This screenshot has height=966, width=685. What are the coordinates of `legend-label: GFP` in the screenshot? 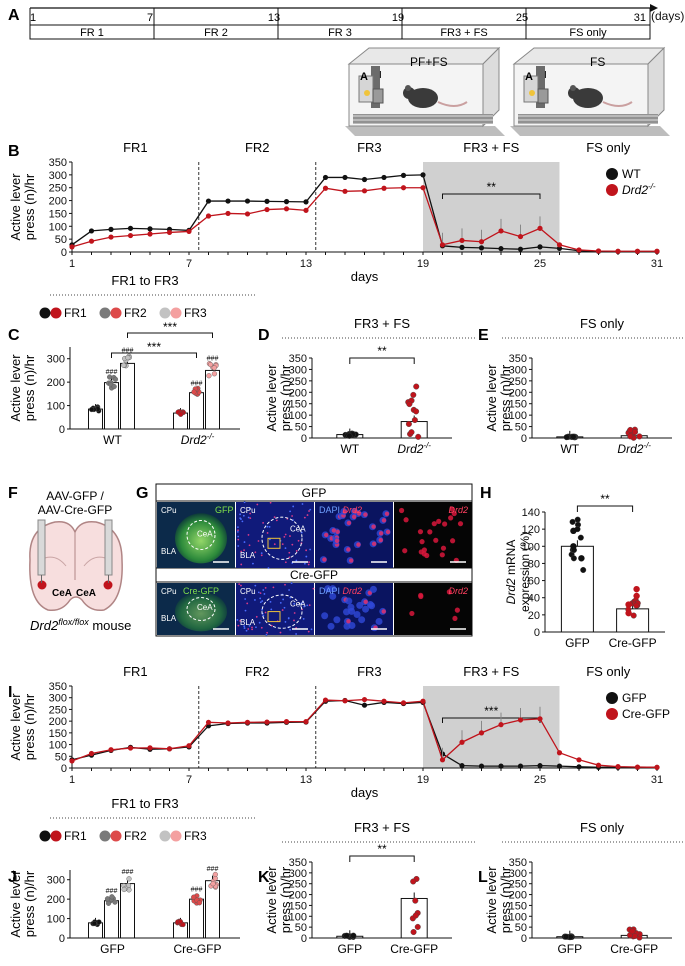 It's located at (634, 698).